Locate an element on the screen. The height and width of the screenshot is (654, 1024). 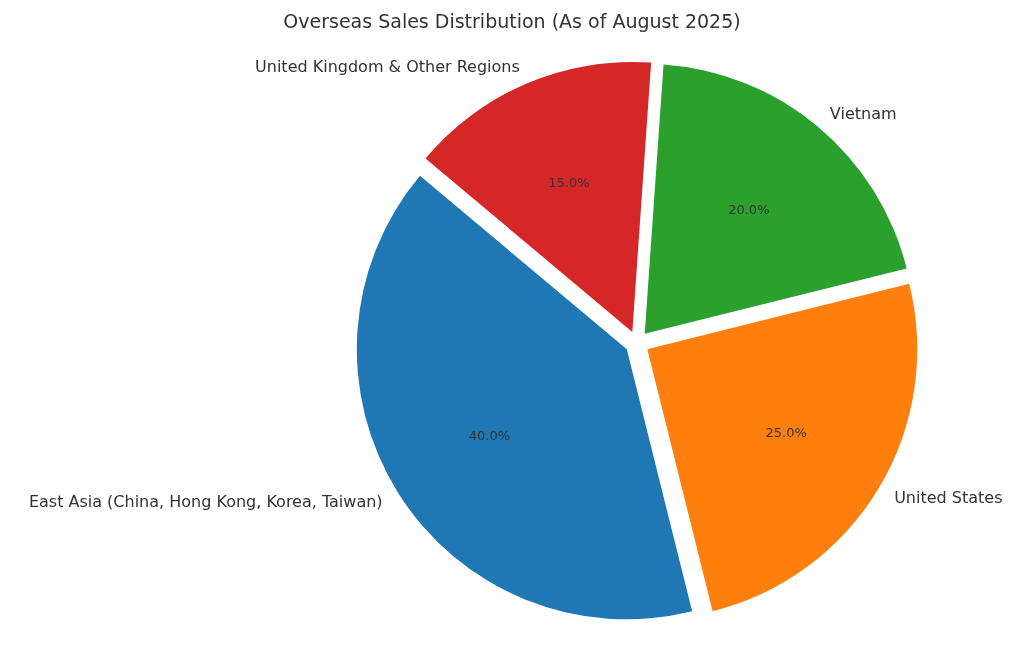
slice-label: United Kingdom & Other Regions is located at coordinates (387, 67).